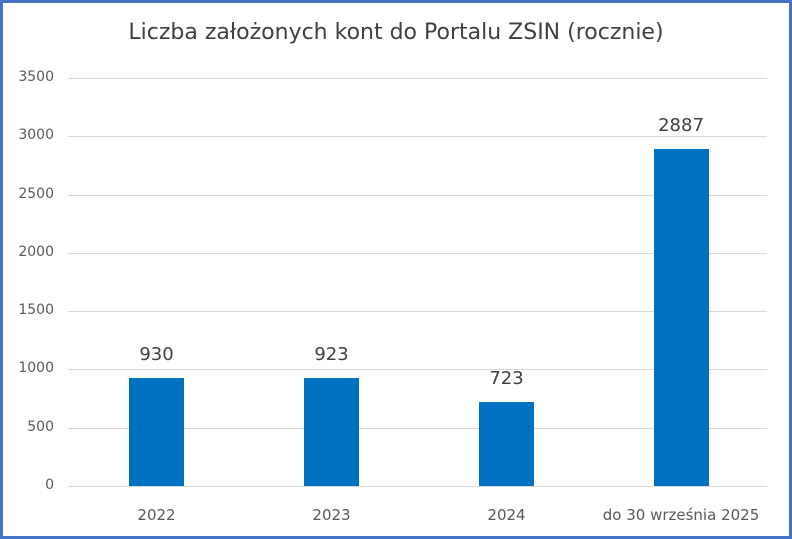 Image resolution: width=792 pixels, height=539 pixels. Describe the element at coordinates (36, 193) in the screenshot. I see `y-tick-label: 2500` at that location.